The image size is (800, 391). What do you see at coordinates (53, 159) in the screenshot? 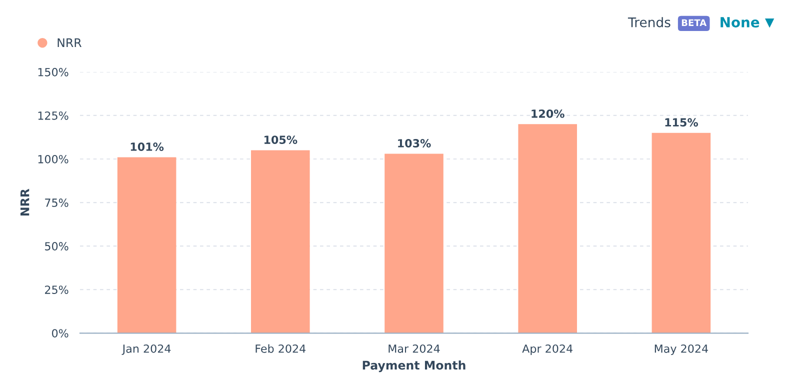
I see `y-tick-label: 100%` at bounding box center [53, 159].